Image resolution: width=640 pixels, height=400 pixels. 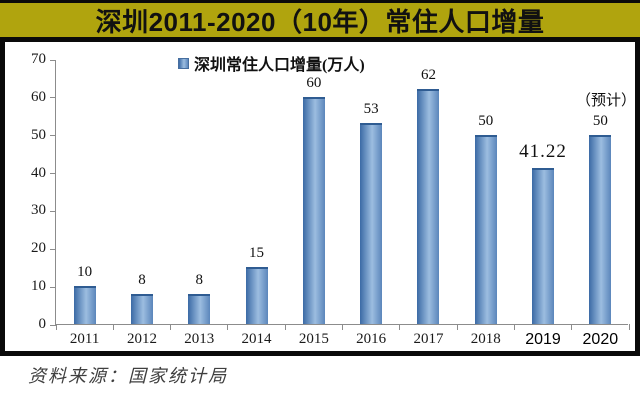 What do you see at coordinates (256, 295) in the screenshot?
I see `bar-2014` at bounding box center [256, 295].